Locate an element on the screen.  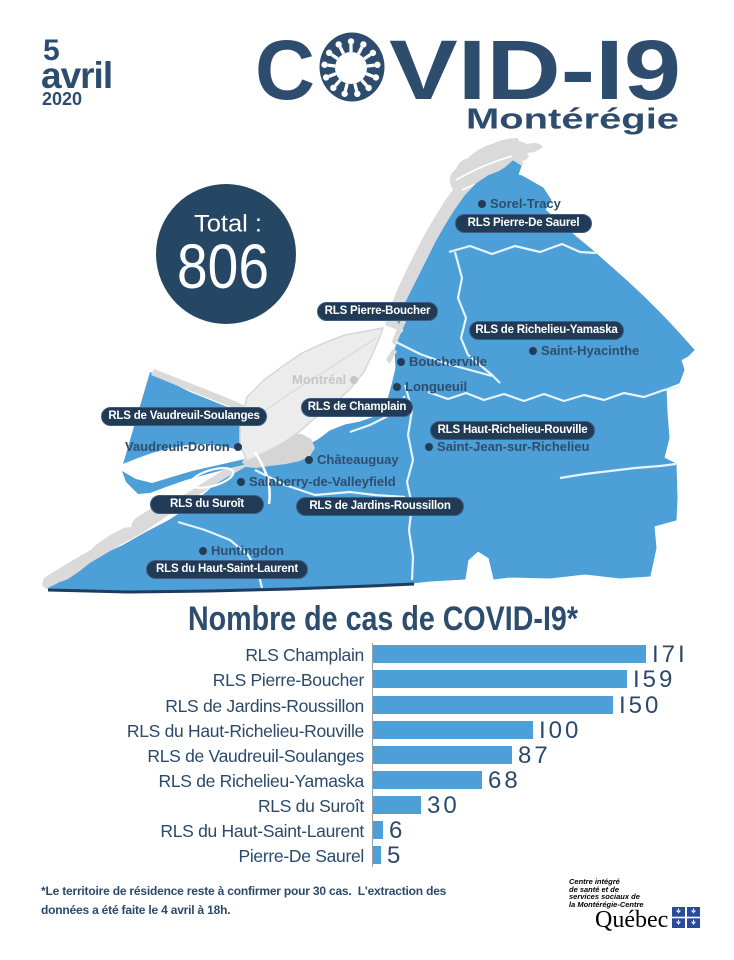
svg-text: Total : is located at coordinates (228, 224).